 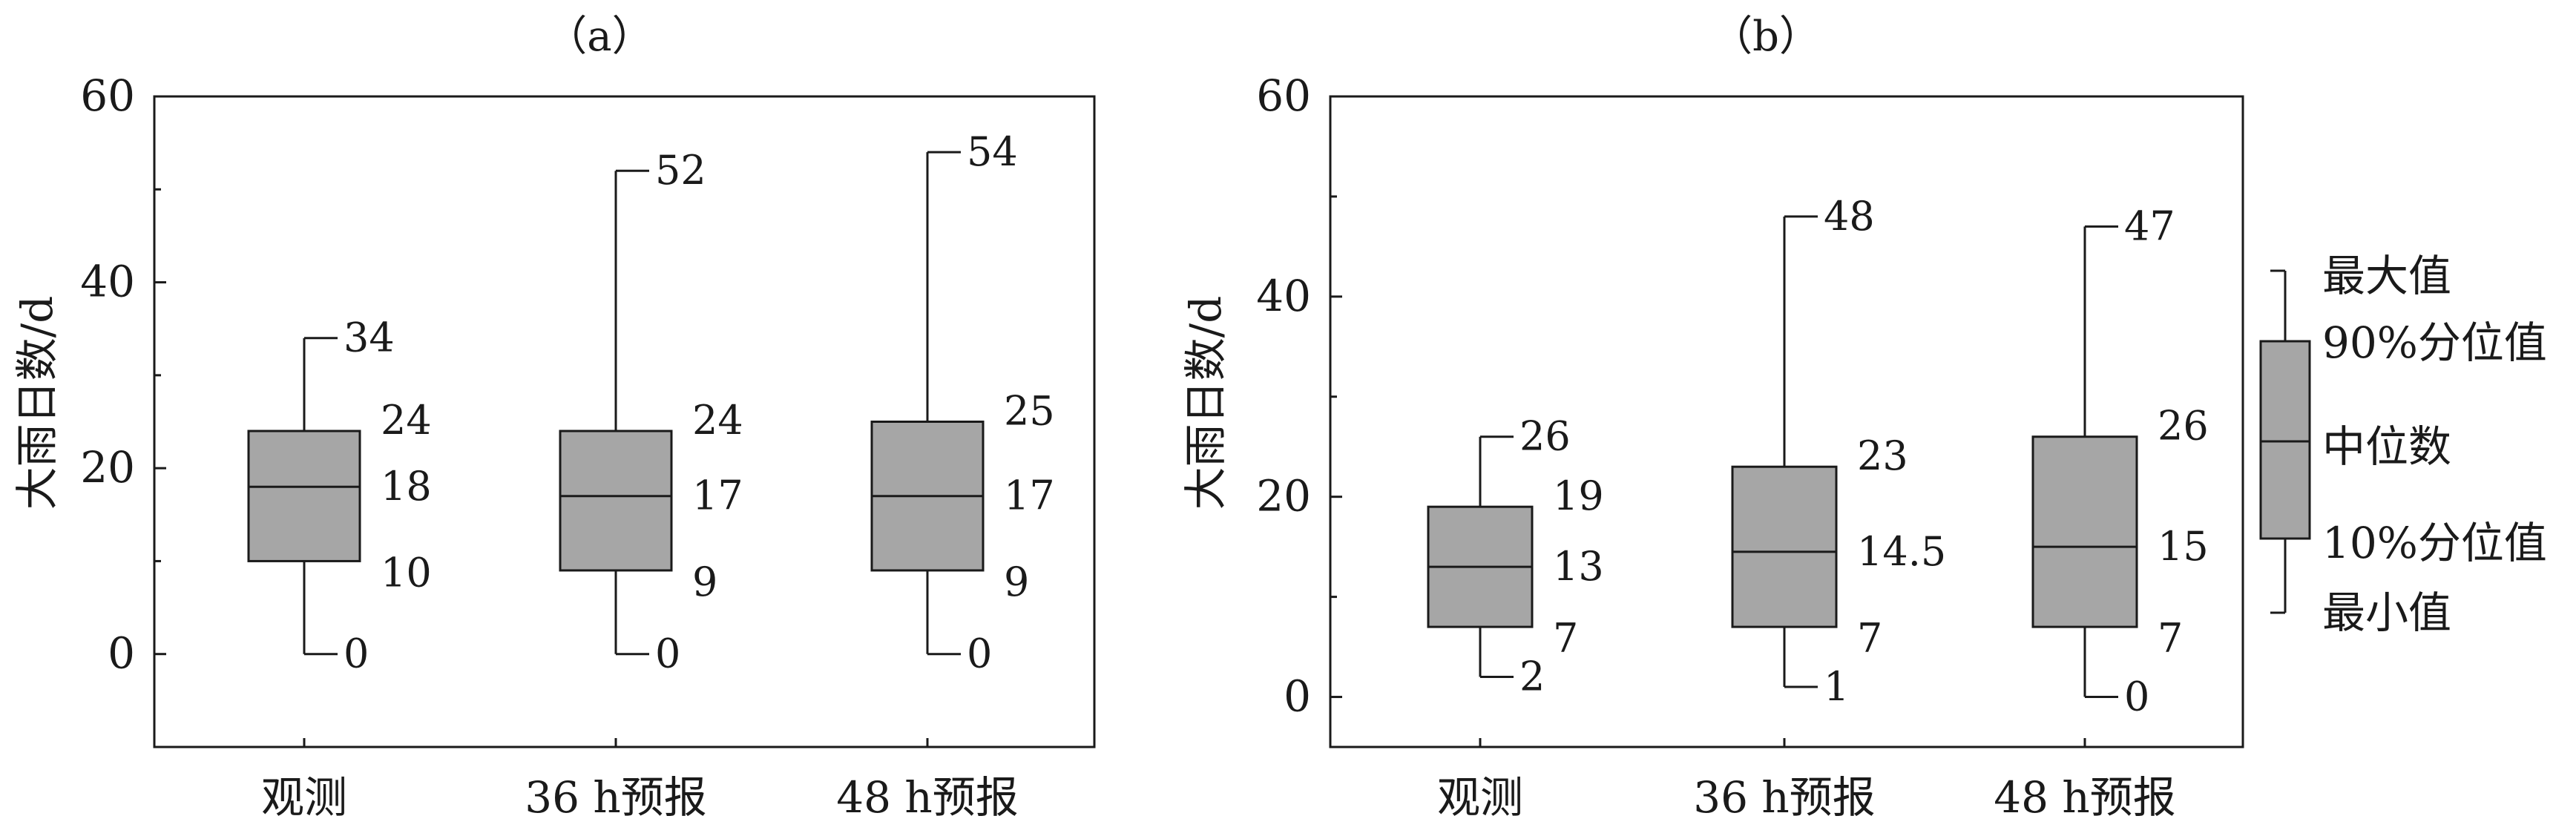 I want to click on y-tick-label-b-0: 0, so click(x=1297, y=696).